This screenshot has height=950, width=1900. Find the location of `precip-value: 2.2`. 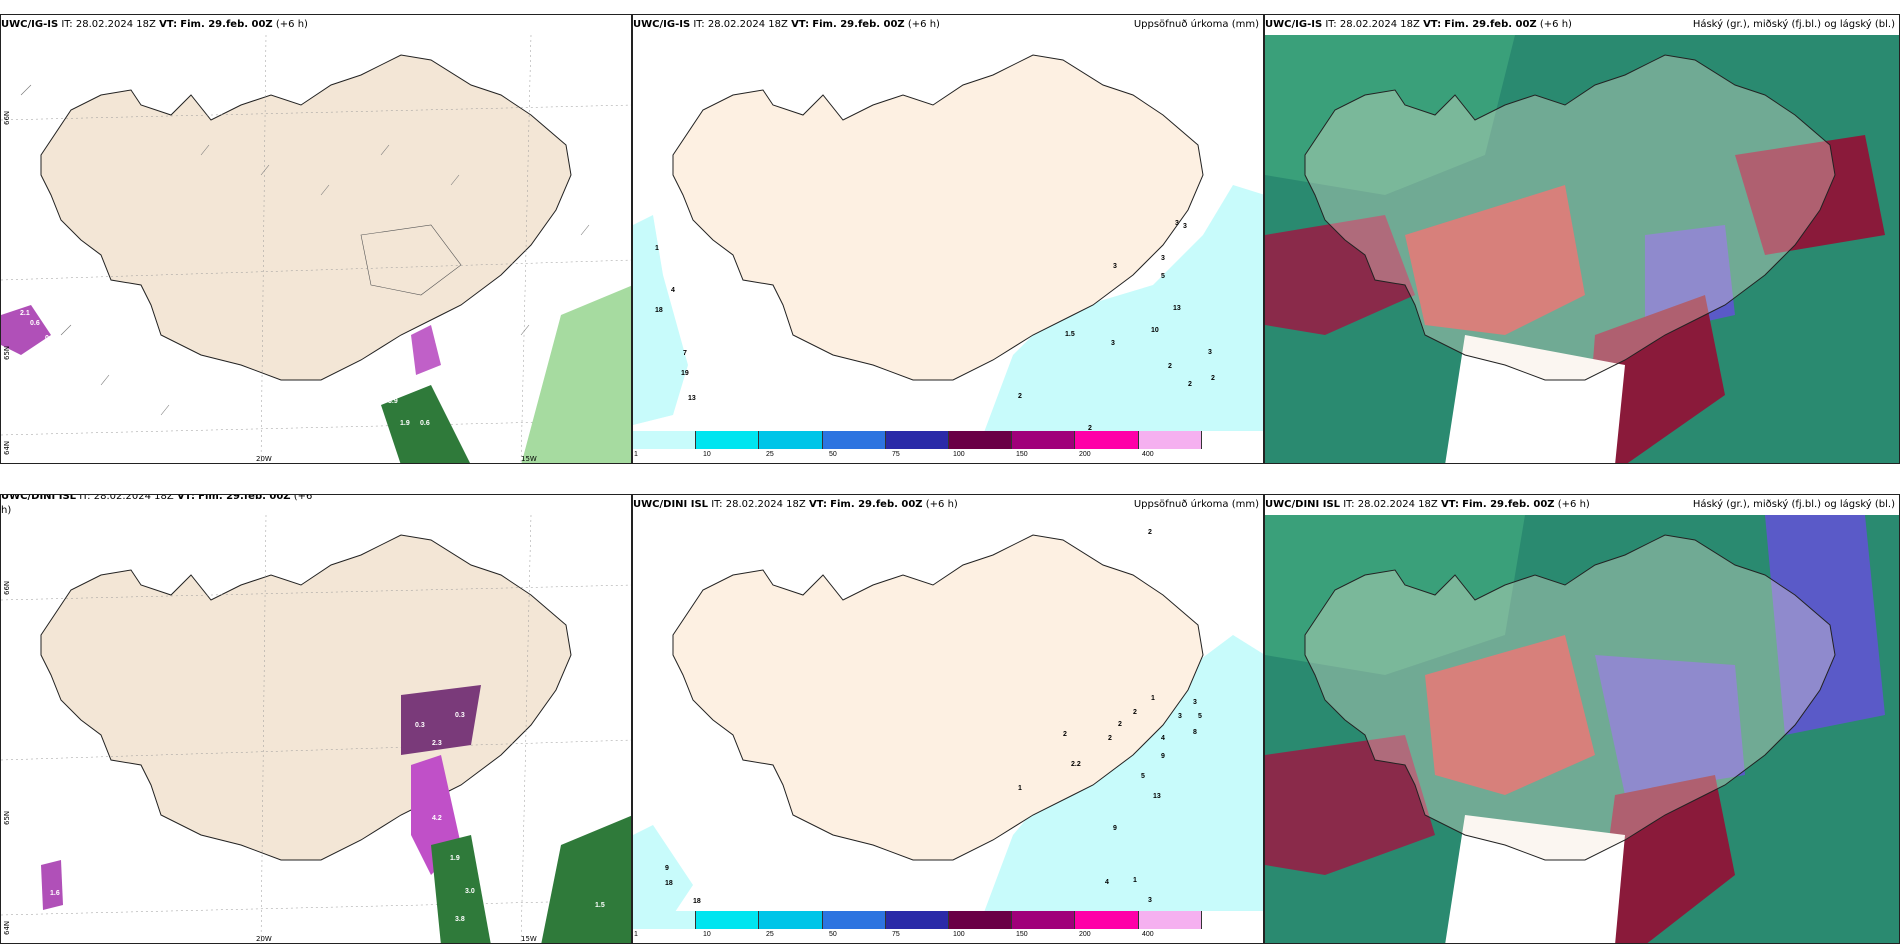

precip-value: 2.2 is located at coordinates (1076, 764).